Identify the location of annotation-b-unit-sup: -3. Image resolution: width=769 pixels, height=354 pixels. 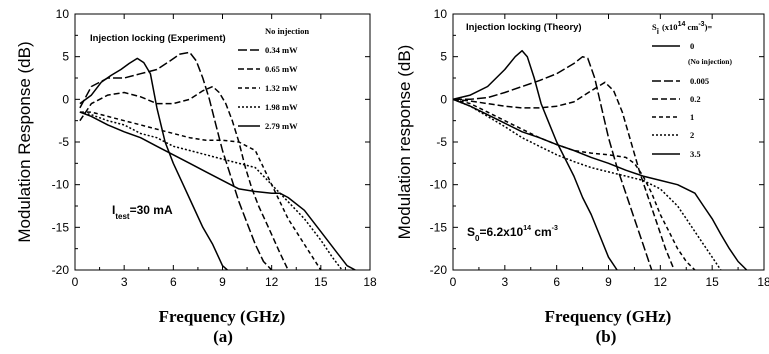
(555, 228).